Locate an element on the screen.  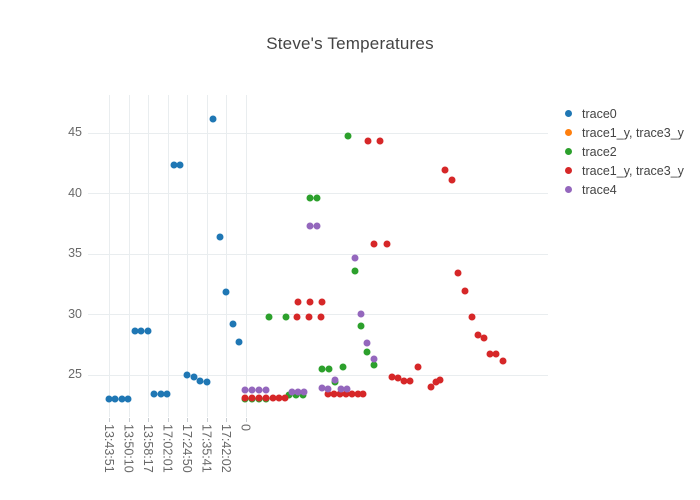
legend-item: trace2 is located at coordinates (622, 151).